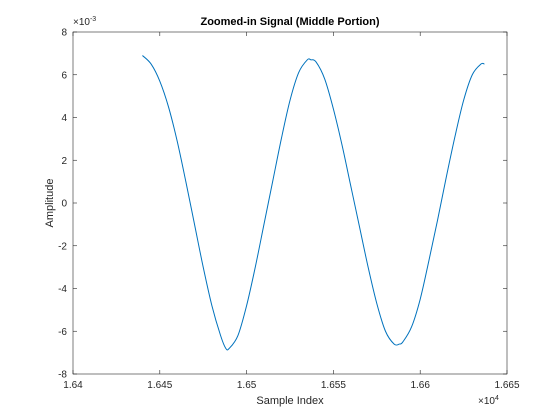  I want to click on x-tick-label: 1.65, so click(247, 385).